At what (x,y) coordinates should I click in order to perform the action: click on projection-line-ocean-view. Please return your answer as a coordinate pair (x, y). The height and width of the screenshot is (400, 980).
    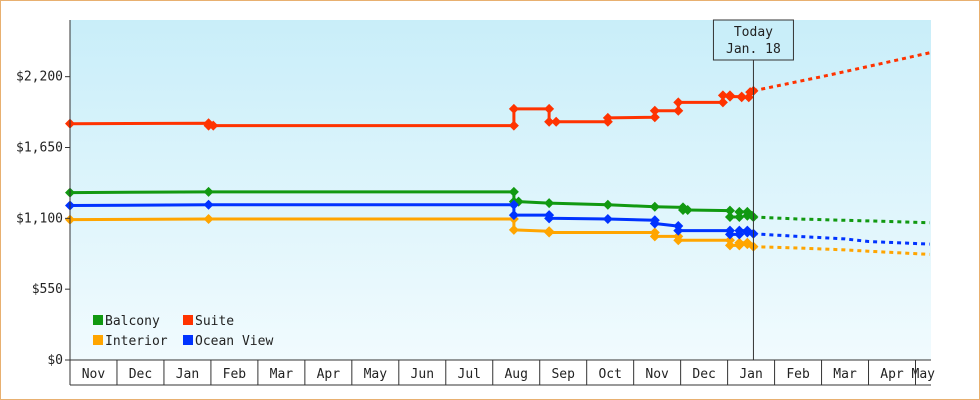
    Looking at the image, I should click on (841, 239).